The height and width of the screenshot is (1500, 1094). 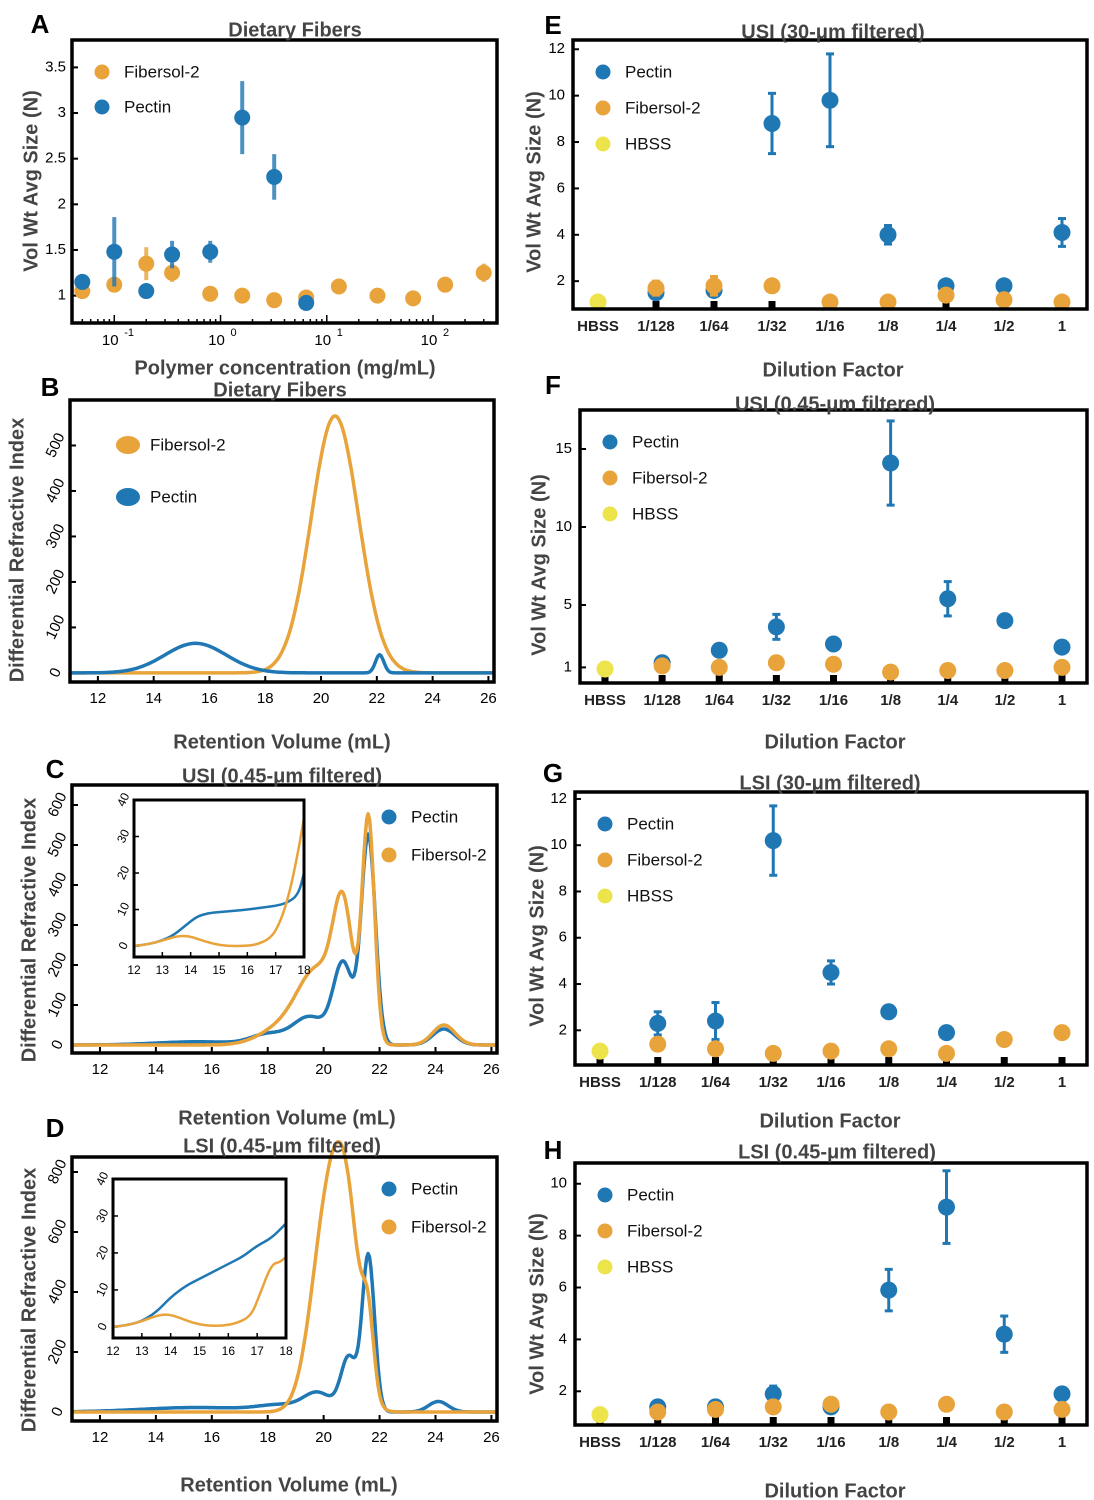 I want to click on inset-frame, so click(x=199, y=1258).